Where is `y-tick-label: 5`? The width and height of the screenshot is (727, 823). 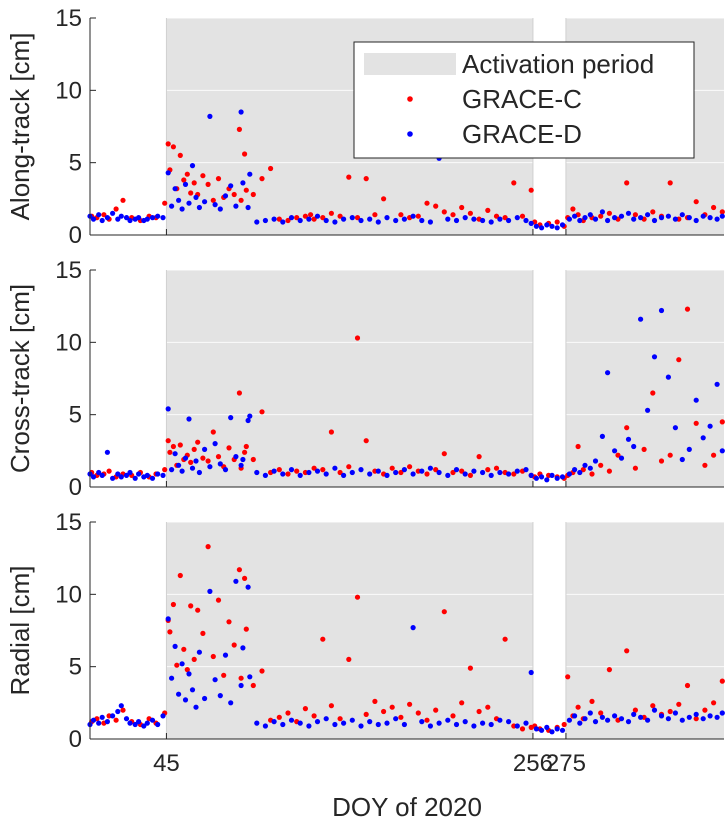 y-tick-label: 5 is located at coordinates (75, 415).